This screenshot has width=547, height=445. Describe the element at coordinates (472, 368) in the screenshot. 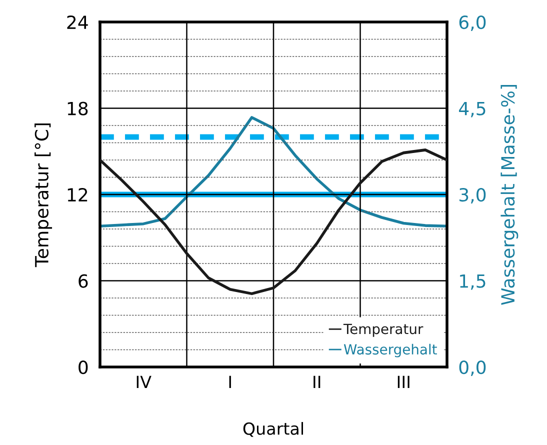

I see `y2-tick-label: 0,0` at that location.